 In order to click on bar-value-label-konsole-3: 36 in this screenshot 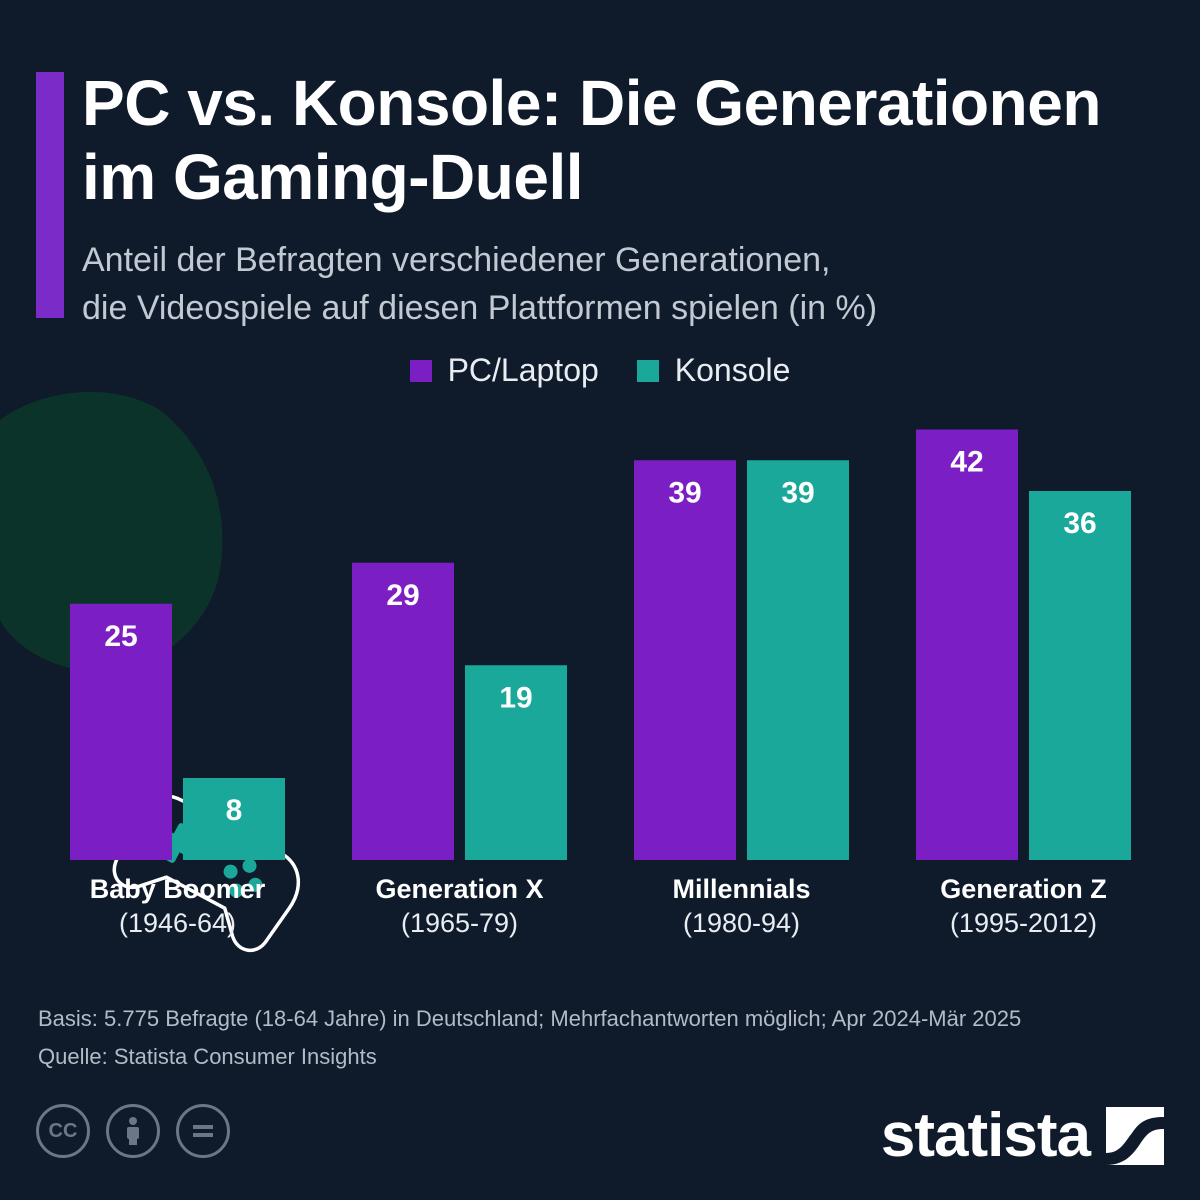, I will do `click(1079, 523)`.